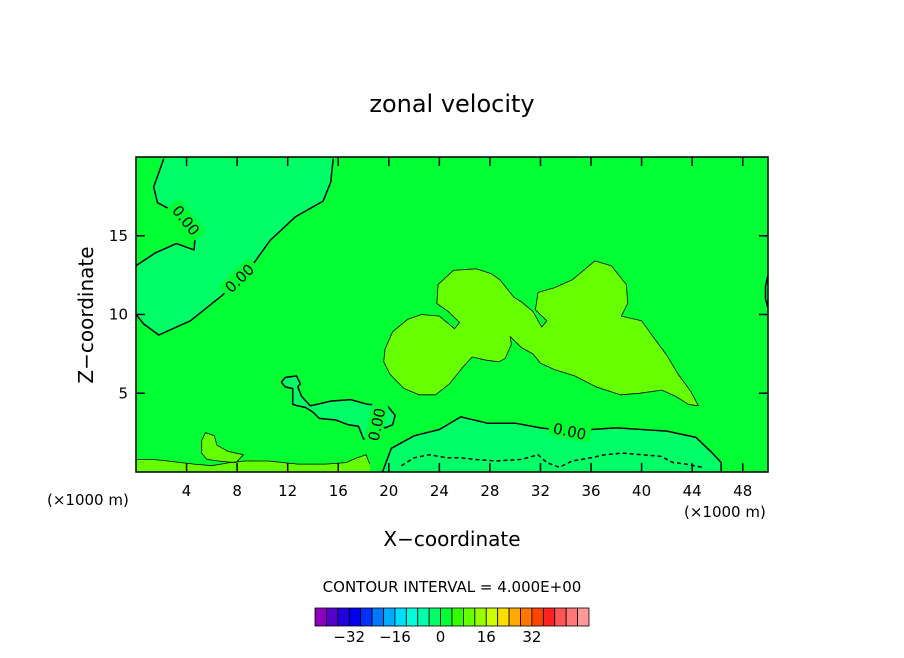 The width and height of the screenshot is (904, 658). Describe the element at coordinates (439, 491) in the screenshot. I see `x-tick-label: 24` at that location.